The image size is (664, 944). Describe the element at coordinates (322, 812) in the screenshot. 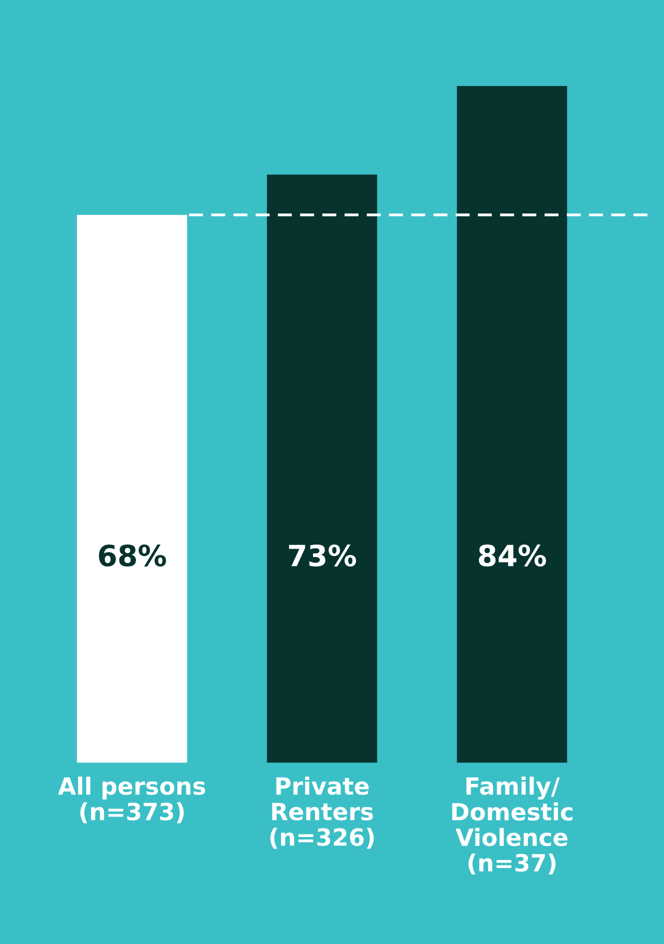

I see `x-tick-label: Private Renters (n=326)` at that location.